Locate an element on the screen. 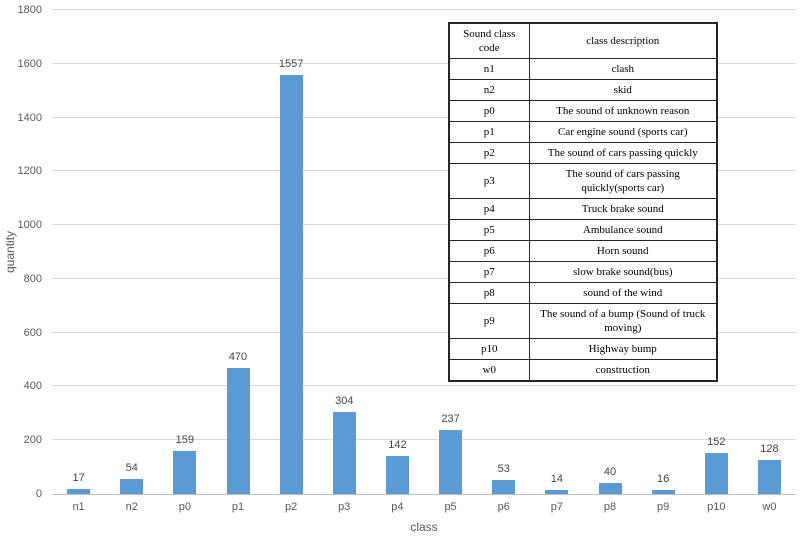 The height and width of the screenshot is (539, 800). legend-cell: p0 is located at coordinates (489, 111).